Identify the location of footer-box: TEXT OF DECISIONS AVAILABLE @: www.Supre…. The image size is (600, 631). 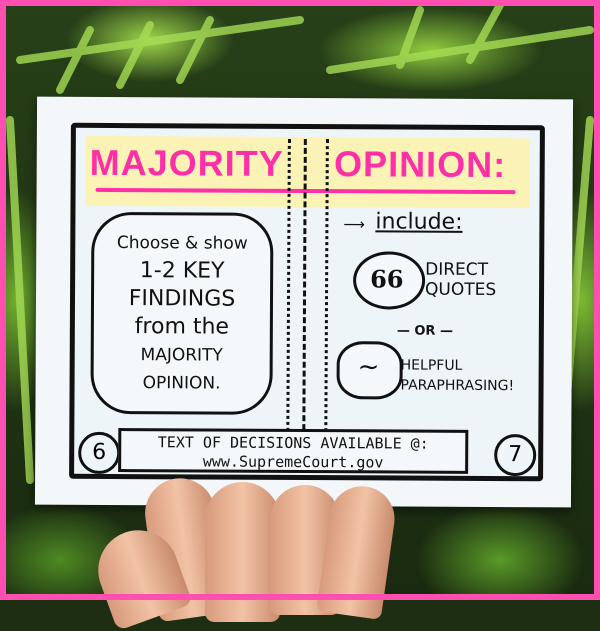
(293, 451).